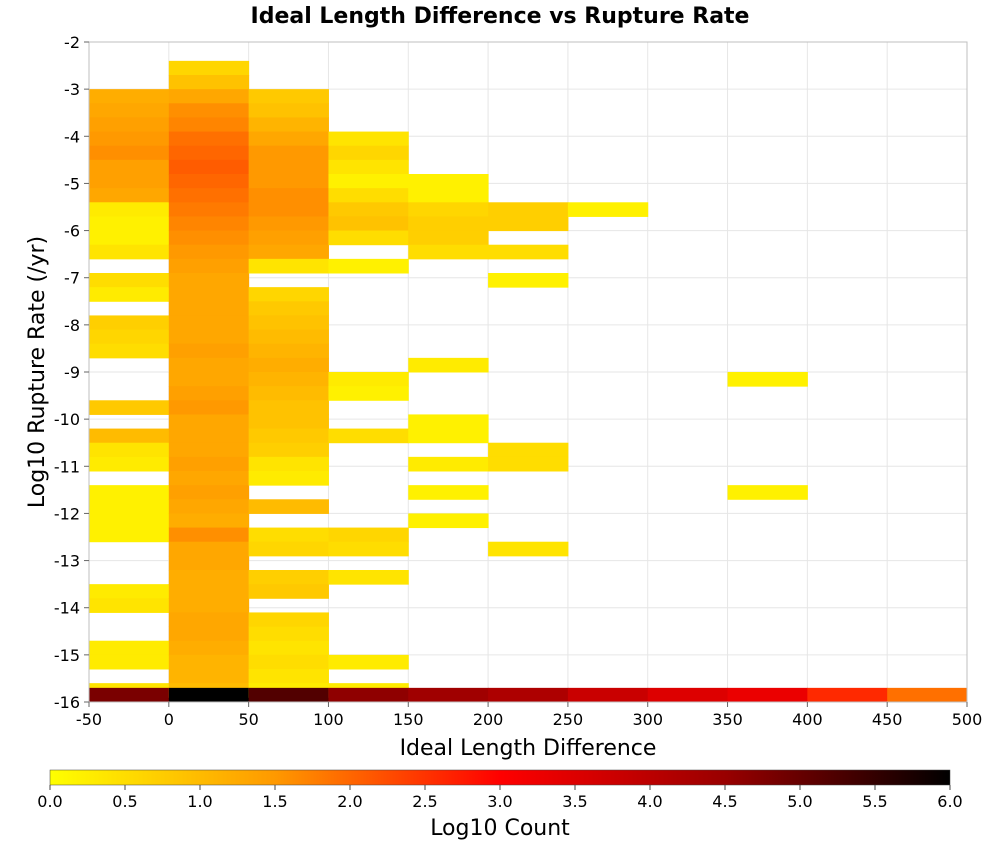 The width and height of the screenshot is (1000, 850). What do you see at coordinates (72, 183) in the screenshot?
I see `y-tick-label: -5` at bounding box center [72, 183].